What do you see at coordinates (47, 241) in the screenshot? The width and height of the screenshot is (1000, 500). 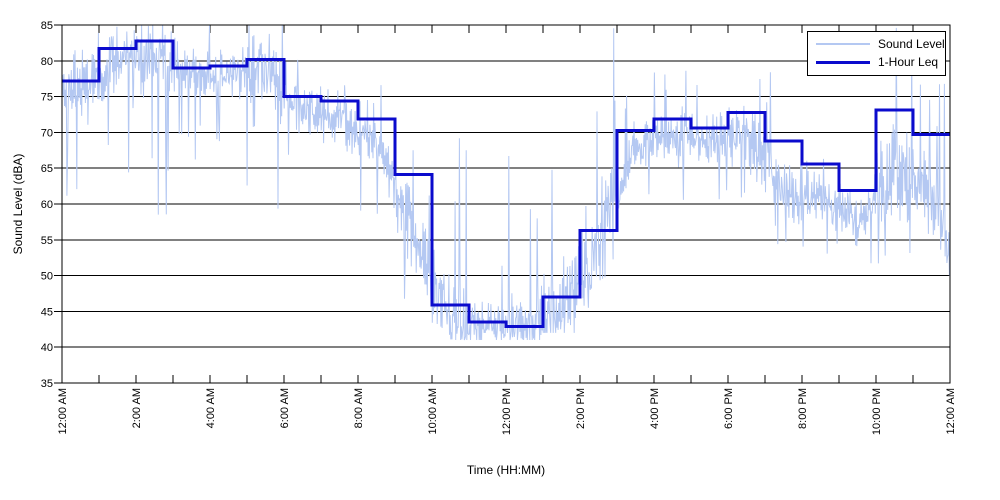 I see `y-tick-label: 55` at bounding box center [47, 241].